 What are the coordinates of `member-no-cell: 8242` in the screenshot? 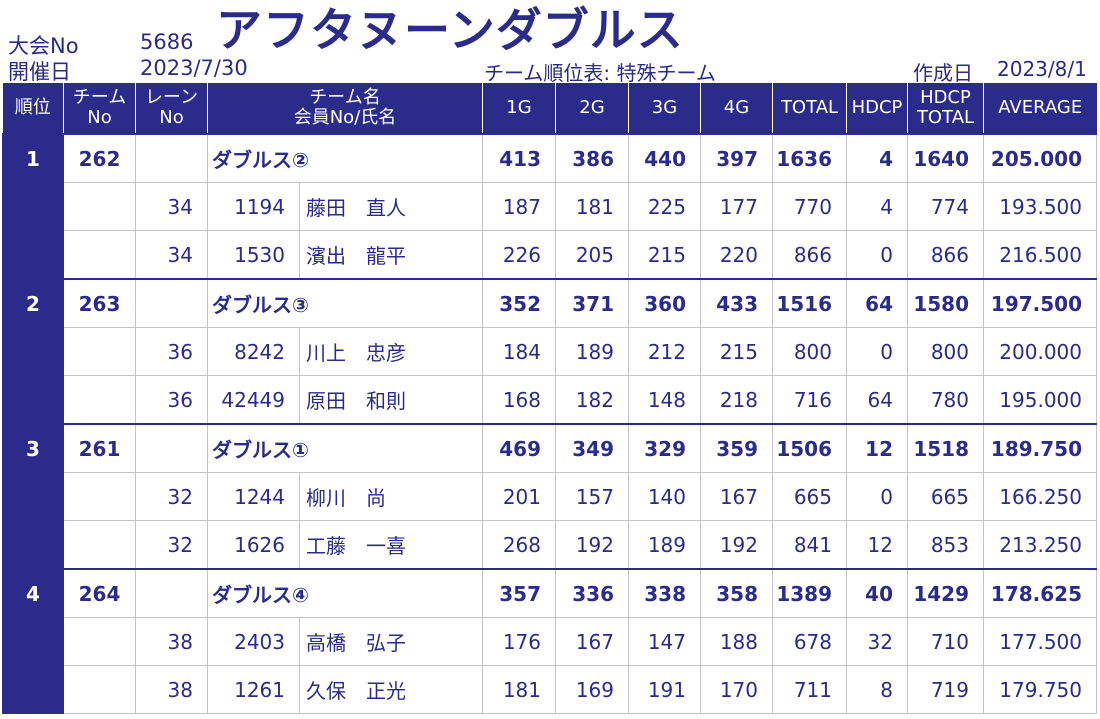 It's located at (253, 351).